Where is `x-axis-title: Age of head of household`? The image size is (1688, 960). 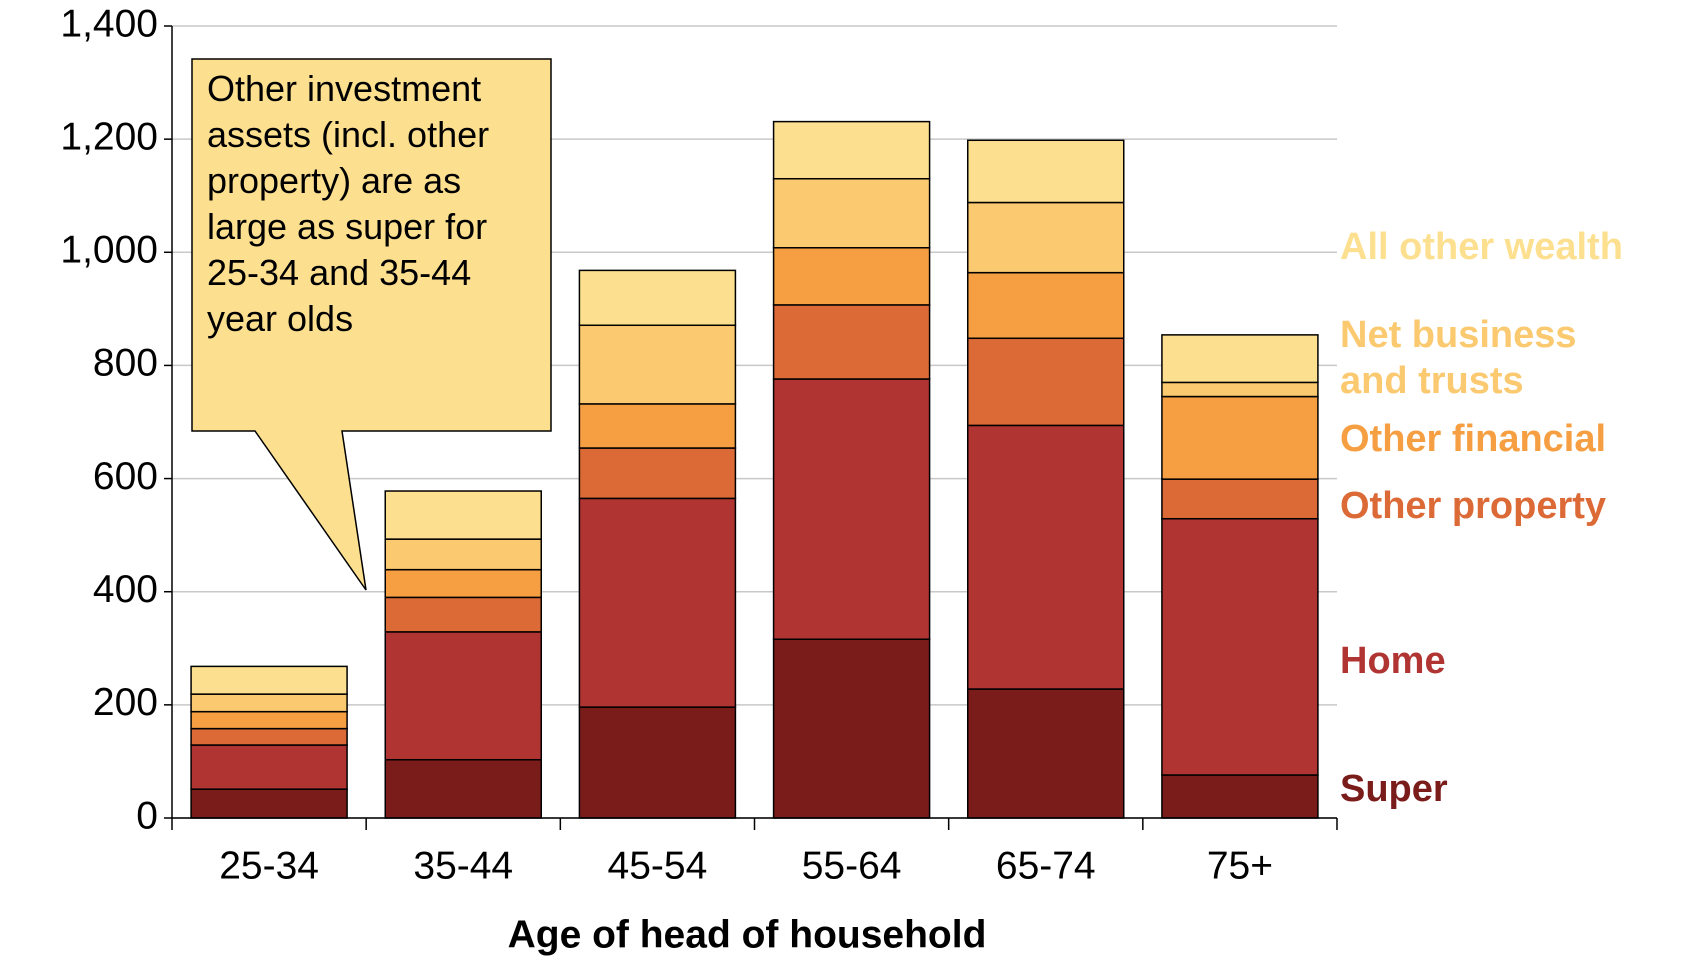 x-axis-title: Age of head of household is located at coordinates (747, 934).